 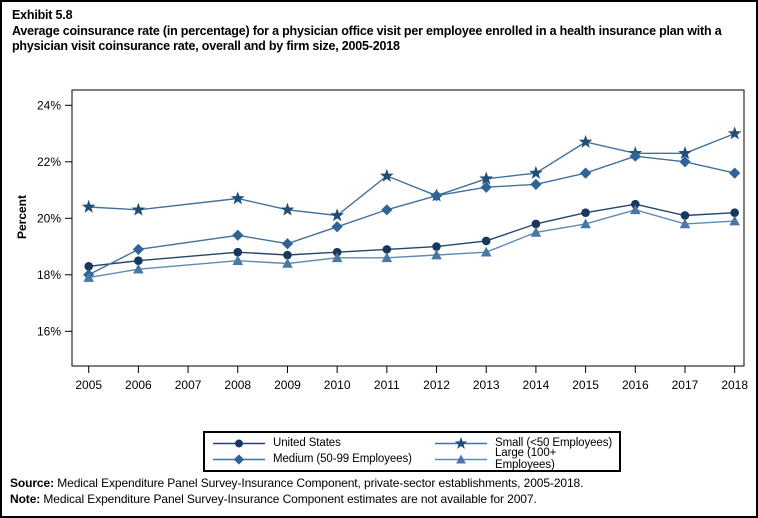 I want to click on x-tick-label: 2013, so click(x=486, y=385).